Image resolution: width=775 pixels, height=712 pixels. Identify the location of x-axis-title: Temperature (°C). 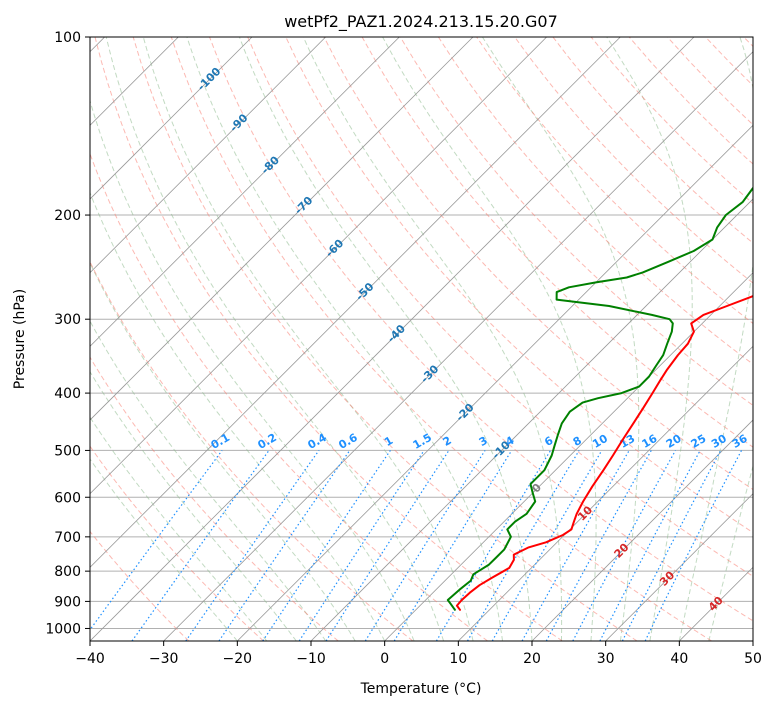
(421, 689).